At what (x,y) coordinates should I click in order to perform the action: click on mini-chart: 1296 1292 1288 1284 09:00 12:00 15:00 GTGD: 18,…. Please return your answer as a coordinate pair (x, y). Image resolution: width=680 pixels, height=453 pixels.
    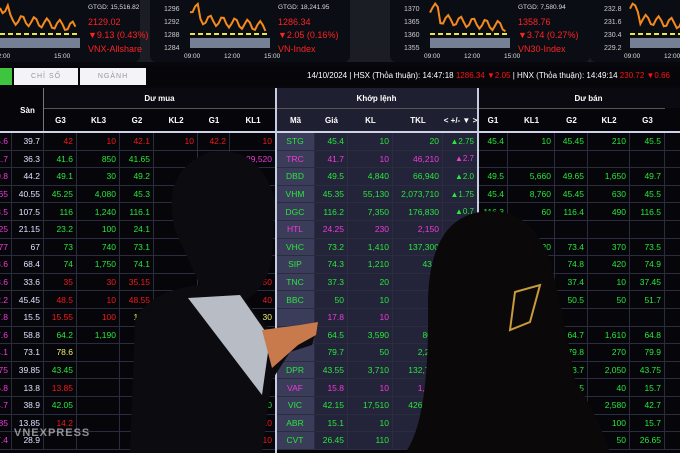
    Looking at the image, I should click on (250, 31).